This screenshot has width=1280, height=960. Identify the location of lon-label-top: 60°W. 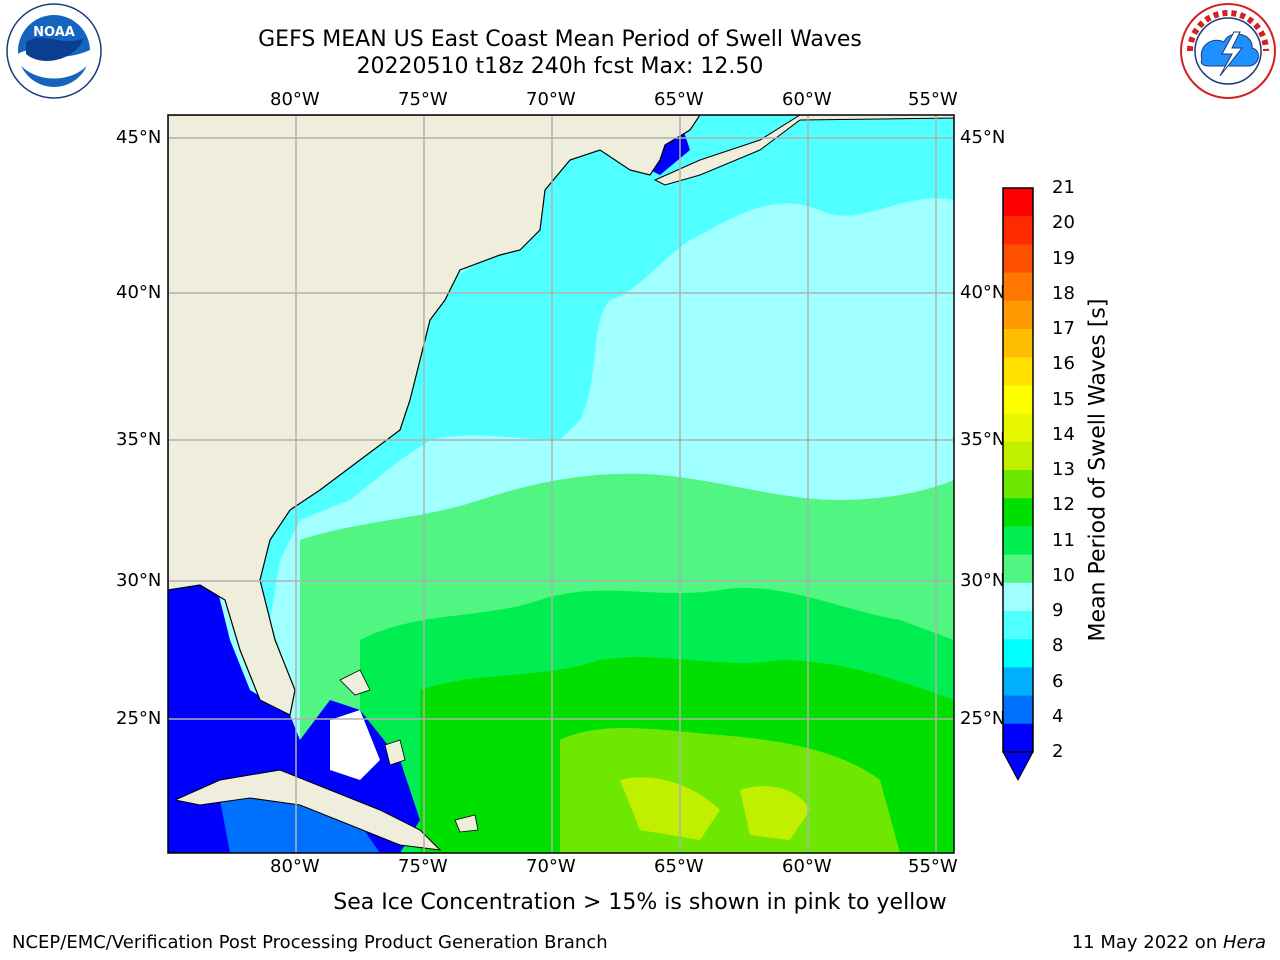
(807, 99).